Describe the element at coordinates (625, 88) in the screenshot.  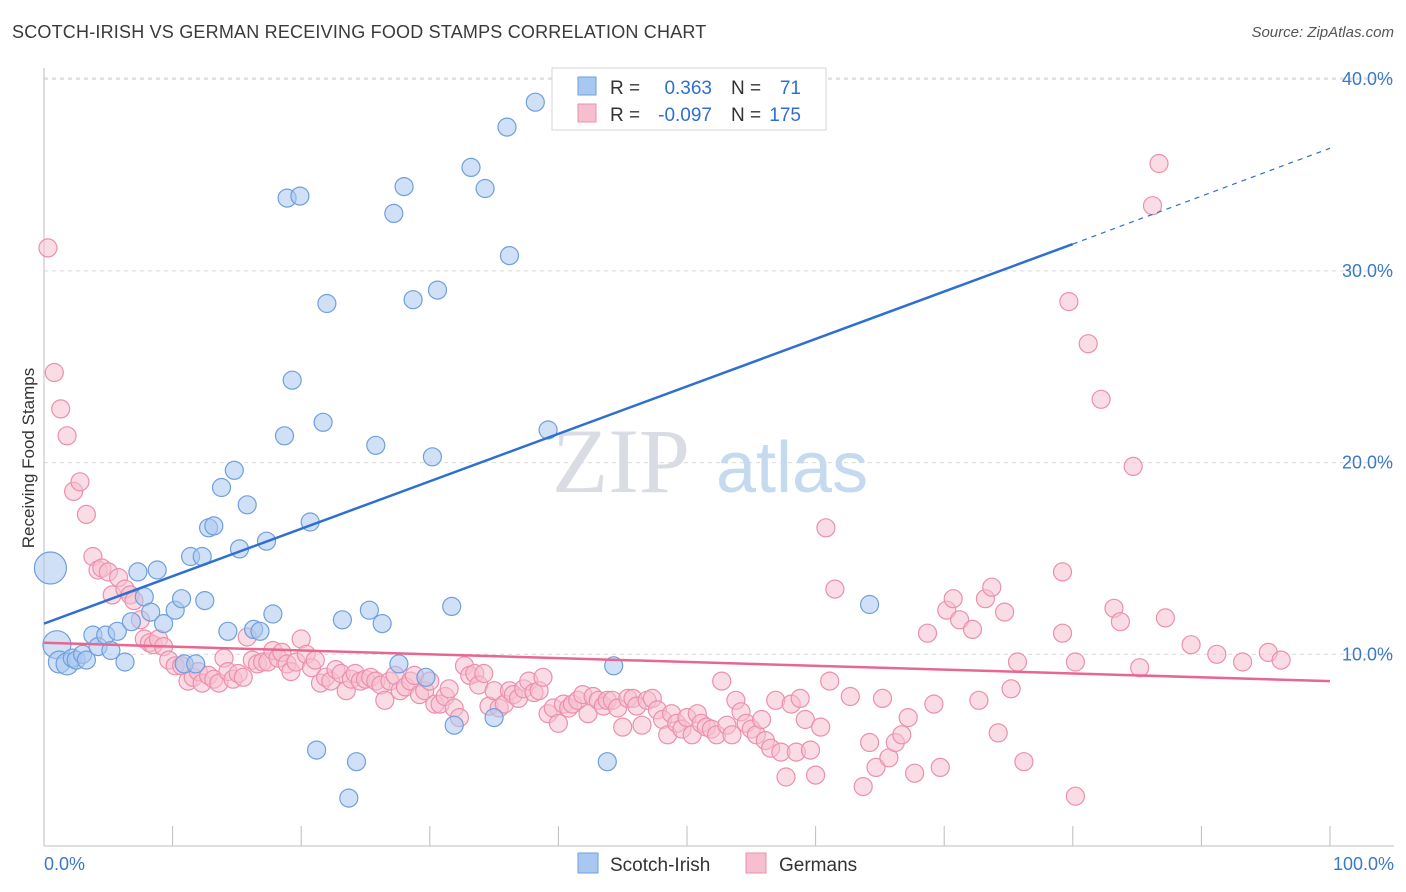
I see `legend-r-label-1: R =` at that location.